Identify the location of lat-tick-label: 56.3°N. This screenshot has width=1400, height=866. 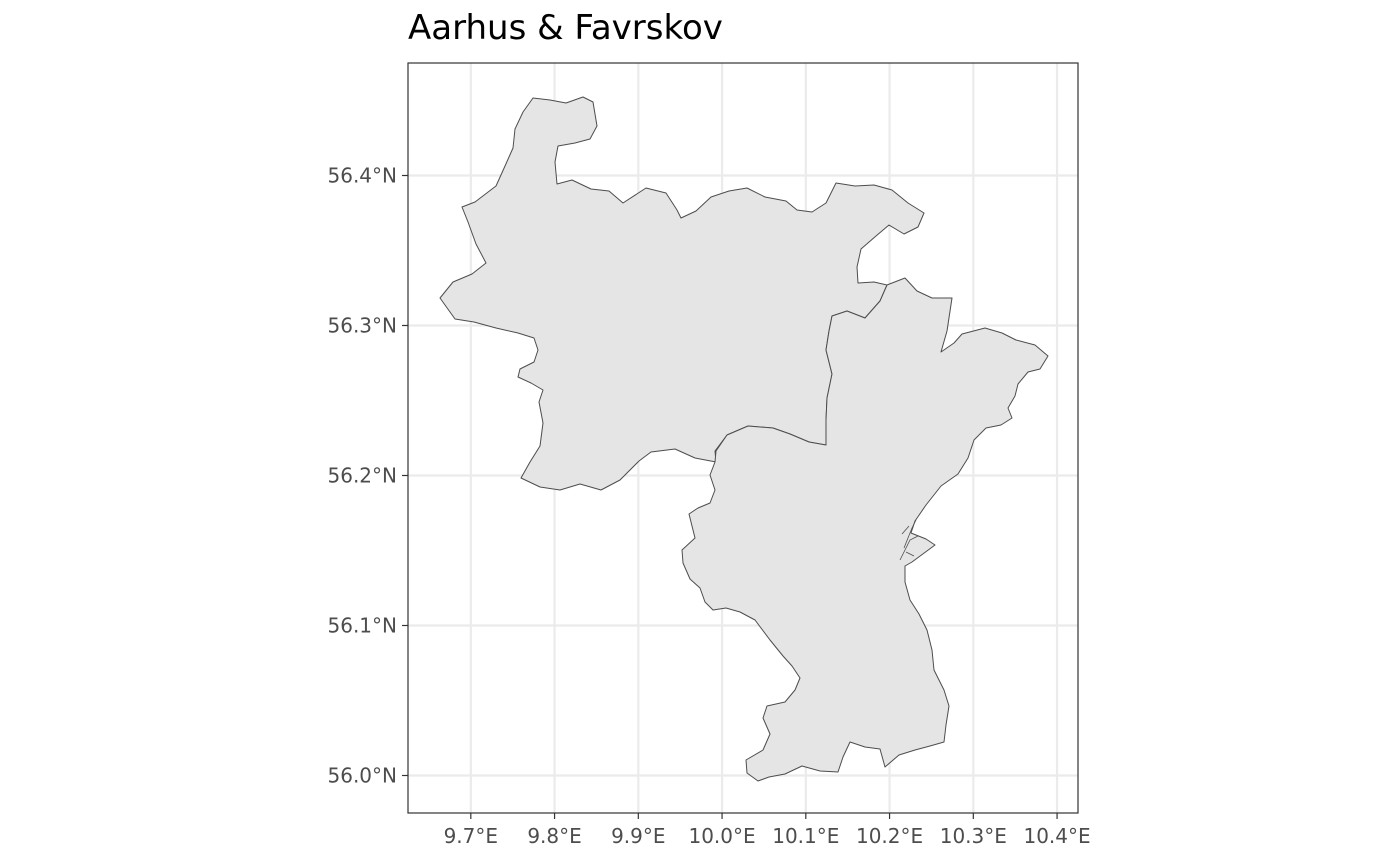
(363, 326).